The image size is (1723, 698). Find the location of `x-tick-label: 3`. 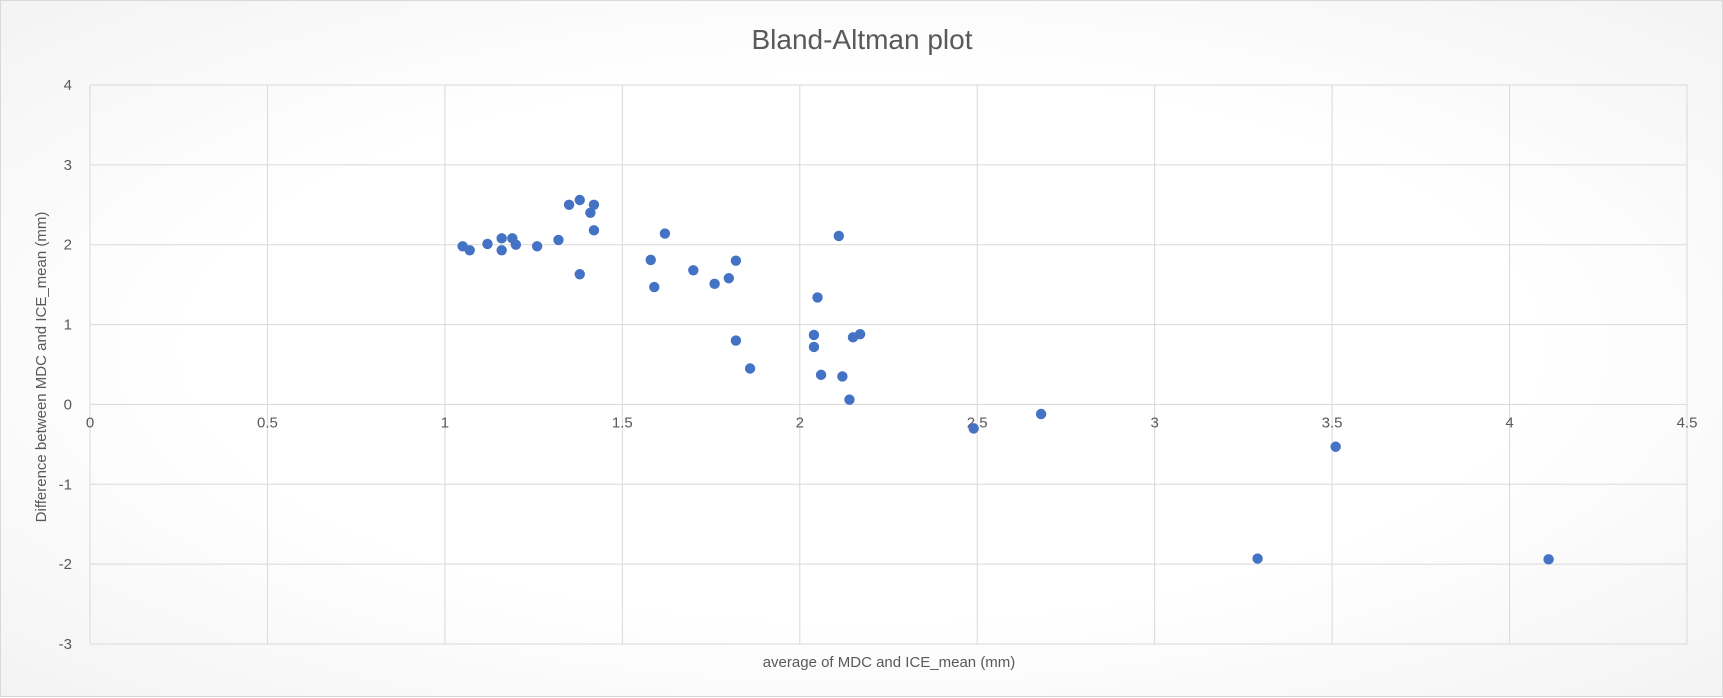

x-tick-label: 3 is located at coordinates (1154, 422).